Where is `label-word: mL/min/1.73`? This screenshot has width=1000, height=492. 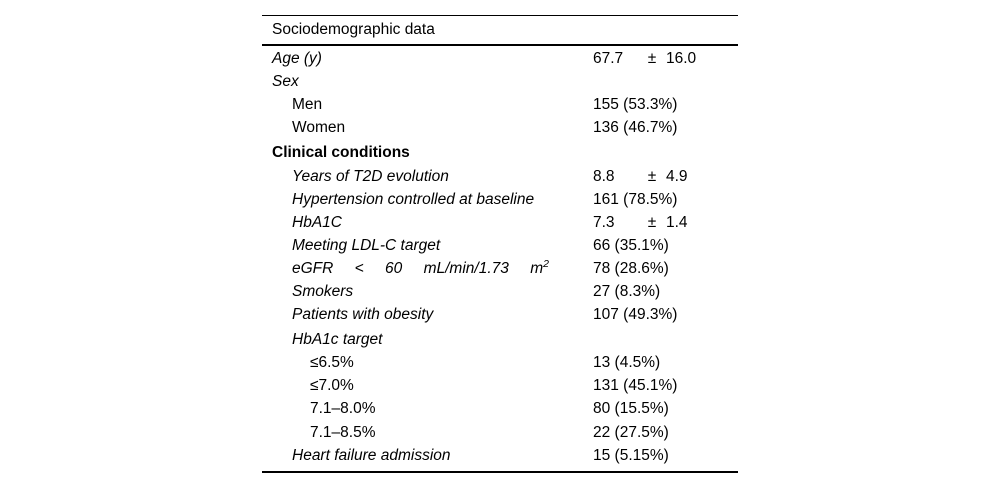 label-word: mL/min/1.73 is located at coordinates (466, 268).